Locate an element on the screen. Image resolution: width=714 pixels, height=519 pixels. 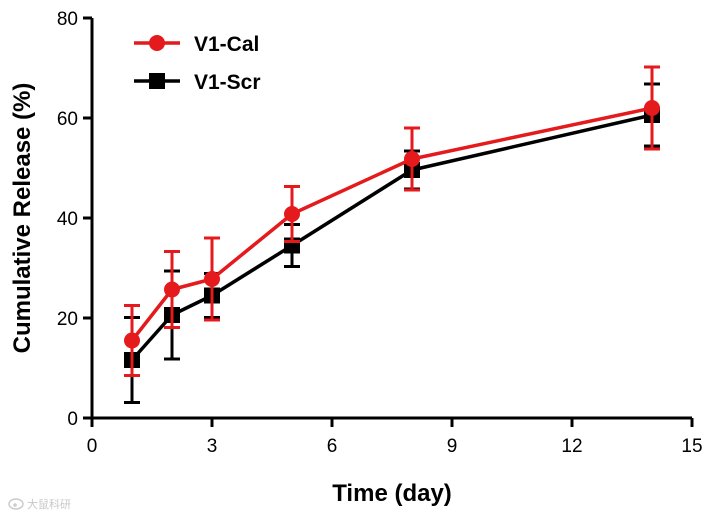
x-axis-ticks: 0 3 6 9 12 15 is located at coordinates (395, 437).